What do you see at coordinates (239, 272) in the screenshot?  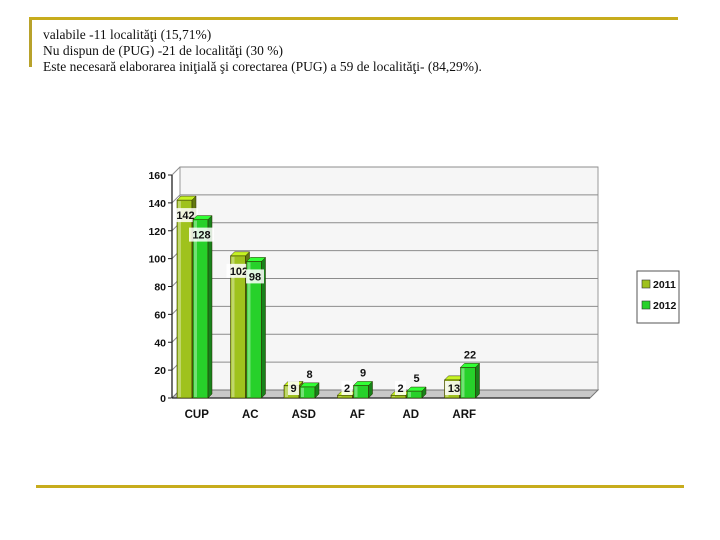 I see `data-label-2011-AC: 102` at bounding box center [239, 272].